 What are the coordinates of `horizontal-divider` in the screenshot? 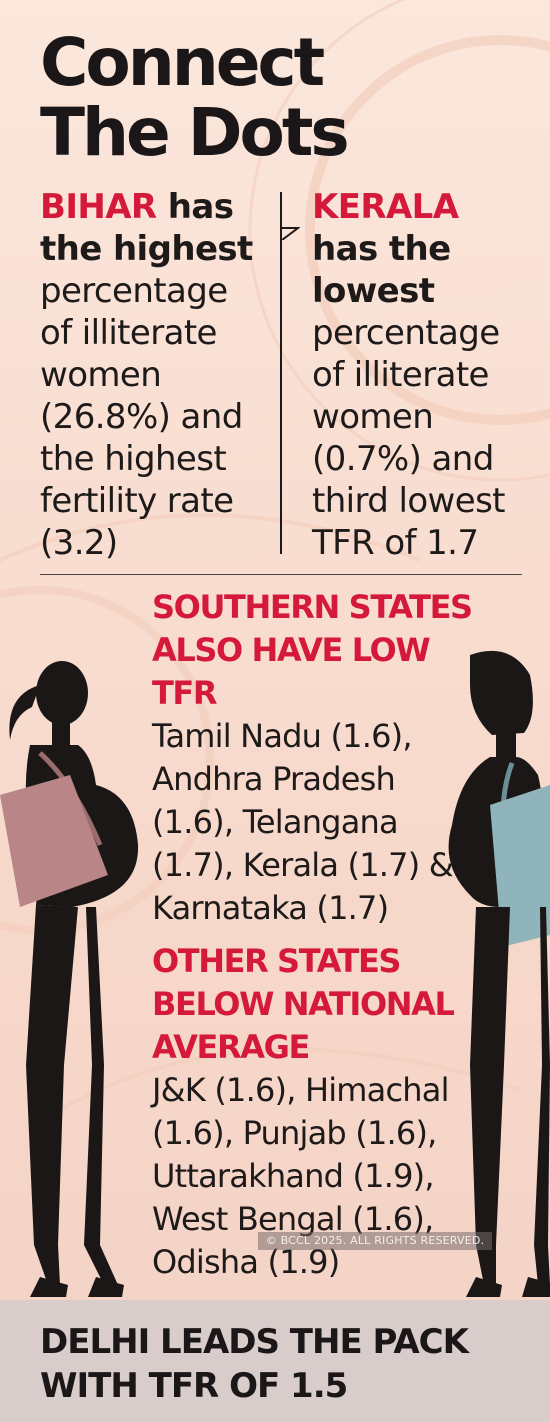 It's located at (281, 574).